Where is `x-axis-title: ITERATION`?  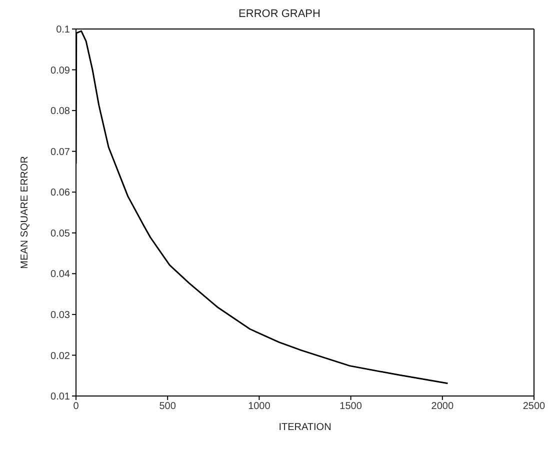 x-axis-title: ITERATION is located at coordinates (305, 427).